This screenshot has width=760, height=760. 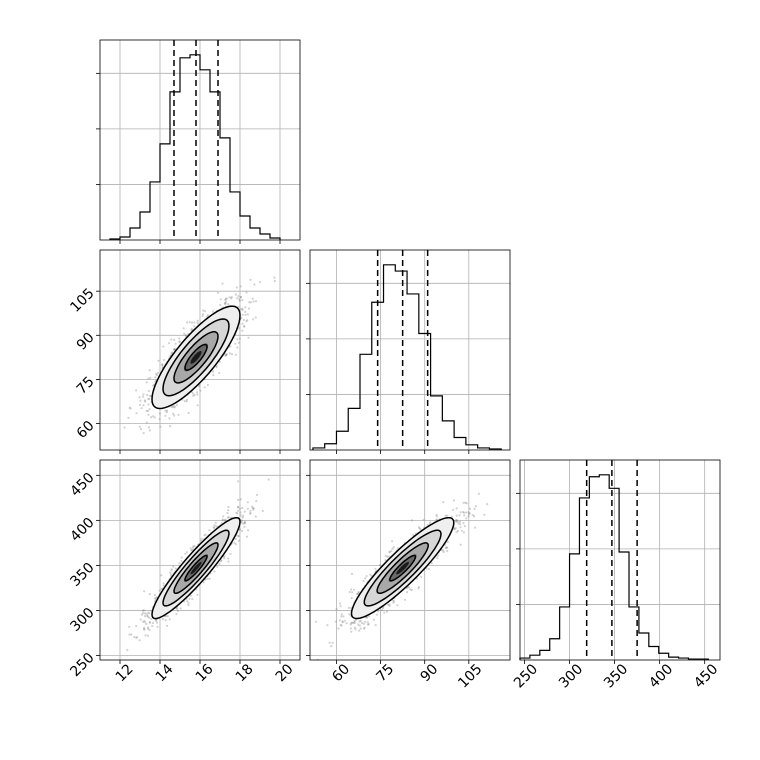 I want to click on x-tick-label-1-3: 105, so click(x=470, y=676).